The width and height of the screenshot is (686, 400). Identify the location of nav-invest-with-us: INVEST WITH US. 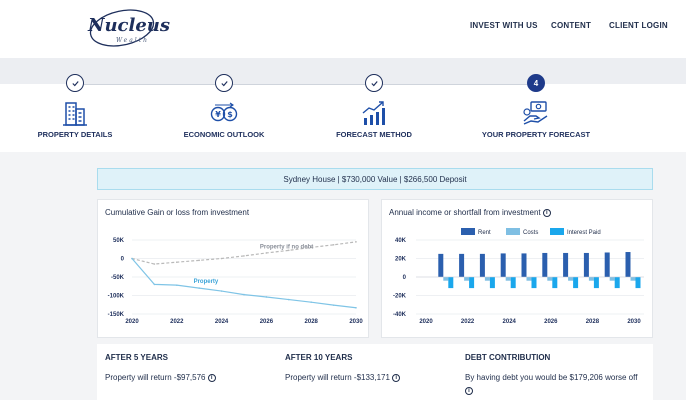
(504, 25).